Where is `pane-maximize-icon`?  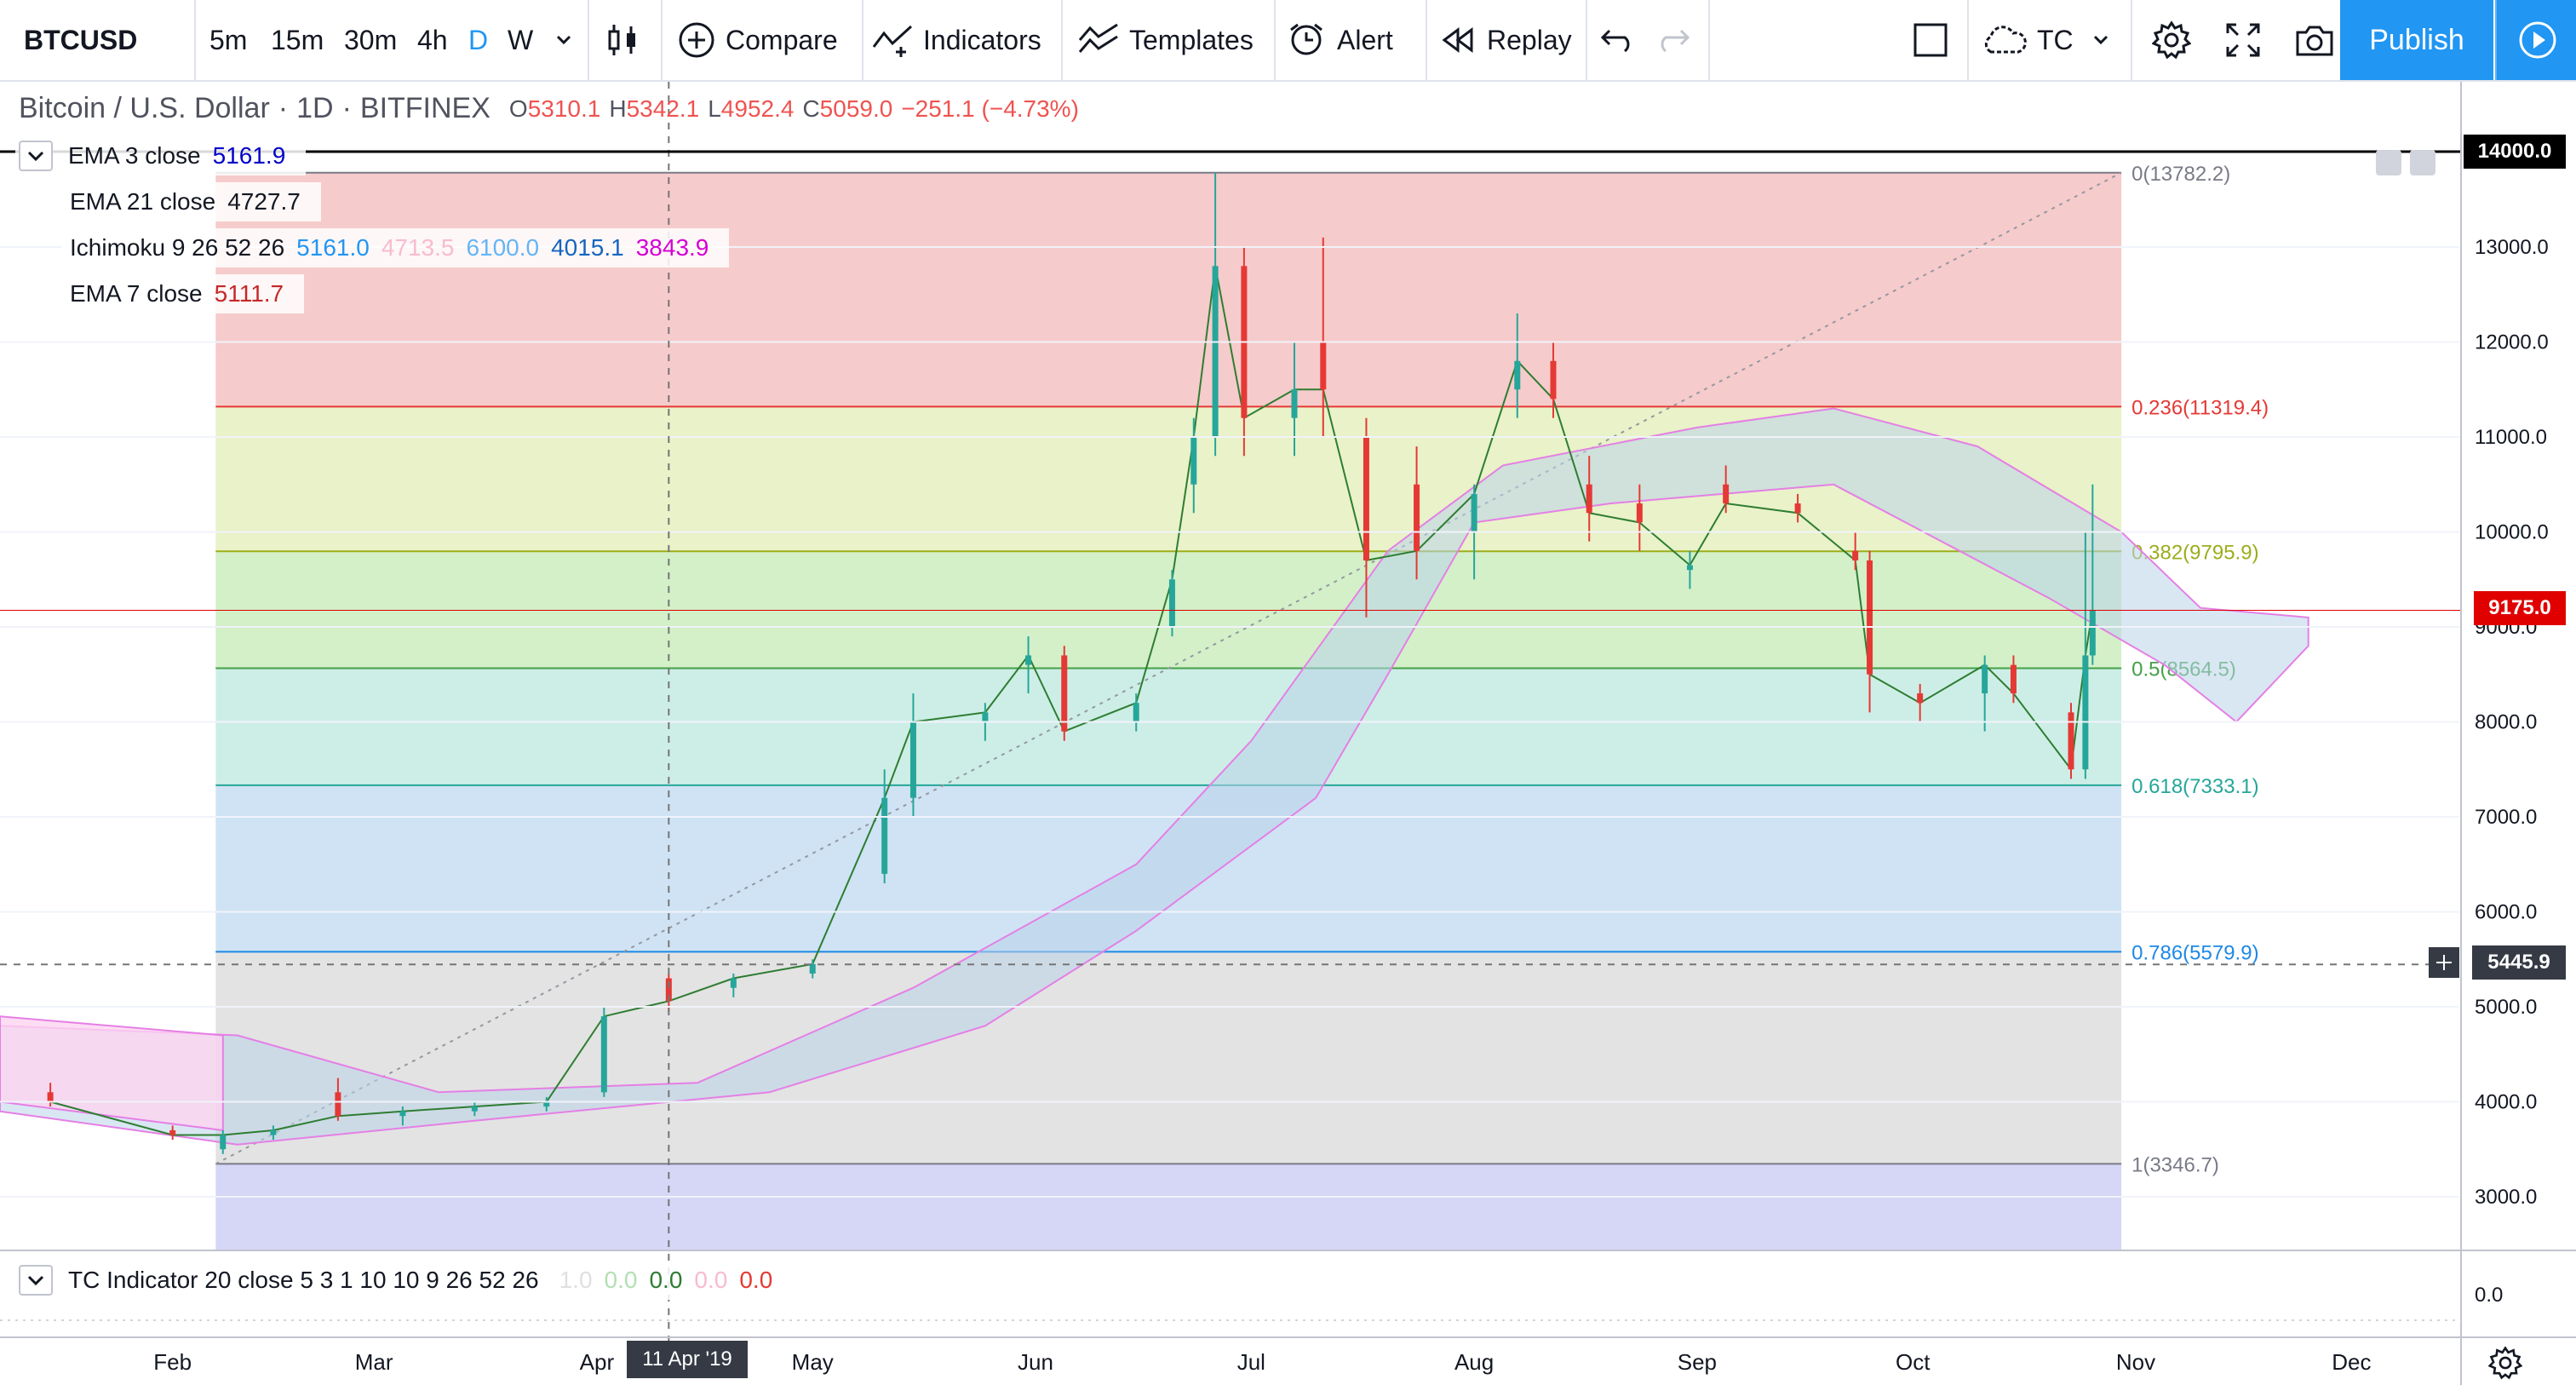 pane-maximize-icon is located at coordinates (2422, 162).